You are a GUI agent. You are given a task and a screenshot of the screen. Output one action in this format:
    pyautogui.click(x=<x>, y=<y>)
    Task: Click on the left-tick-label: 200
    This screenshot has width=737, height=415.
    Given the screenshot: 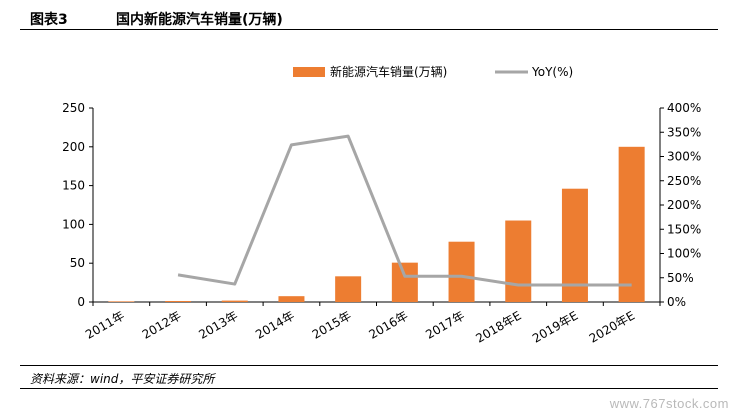 What is the action you would take?
    pyautogui.click(x=73, y=147)
    